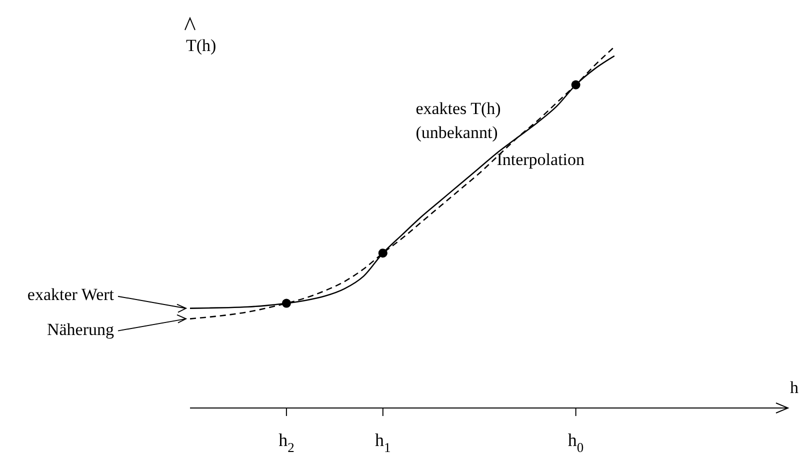  What do you see at coordinates (70, 295) in the screenshot?
I see `text: exakter Wert` at bounding box center [70, 295].